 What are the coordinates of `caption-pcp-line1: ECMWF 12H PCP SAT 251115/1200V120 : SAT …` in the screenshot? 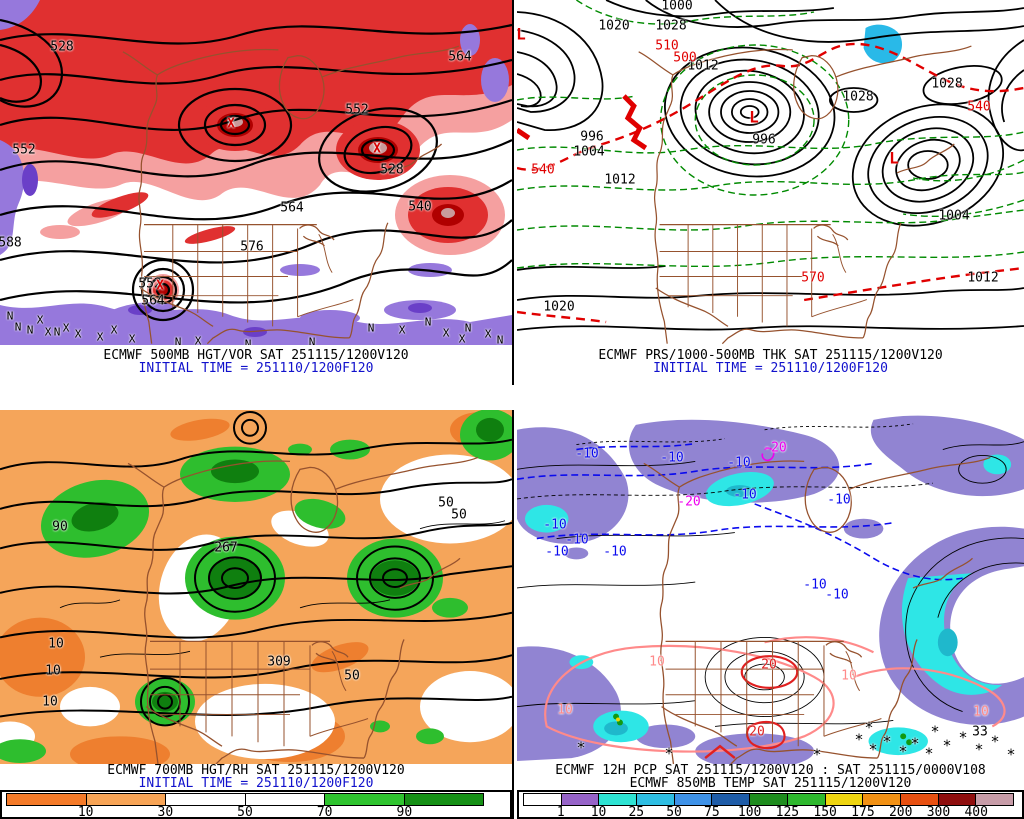 It's located at (770, 770).